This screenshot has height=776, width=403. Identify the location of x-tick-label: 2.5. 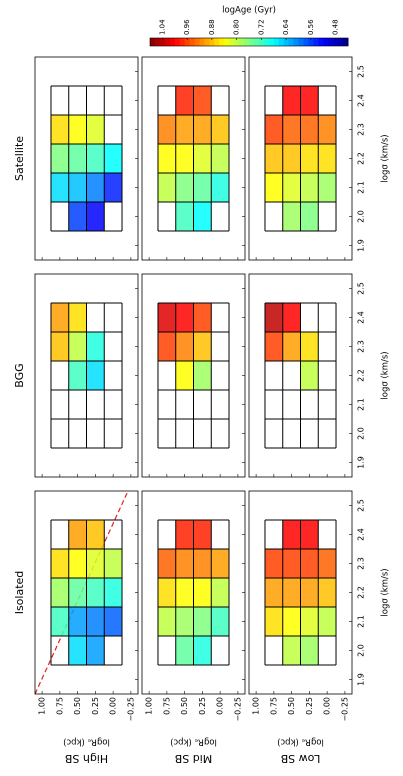
(361, 288).